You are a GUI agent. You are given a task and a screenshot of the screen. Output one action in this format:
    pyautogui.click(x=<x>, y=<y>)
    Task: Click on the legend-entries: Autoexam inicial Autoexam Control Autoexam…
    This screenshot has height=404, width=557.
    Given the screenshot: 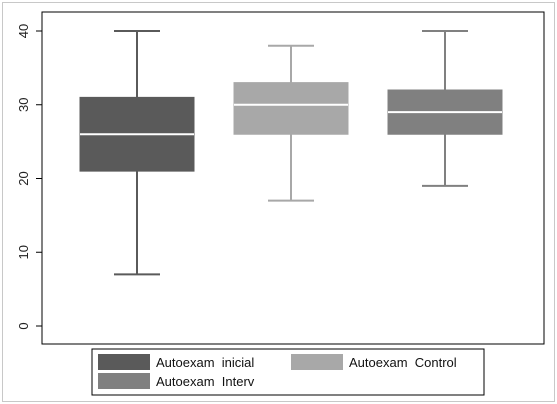 What is the action you would take?
    pyautogui.click(x=277, y=371)
    